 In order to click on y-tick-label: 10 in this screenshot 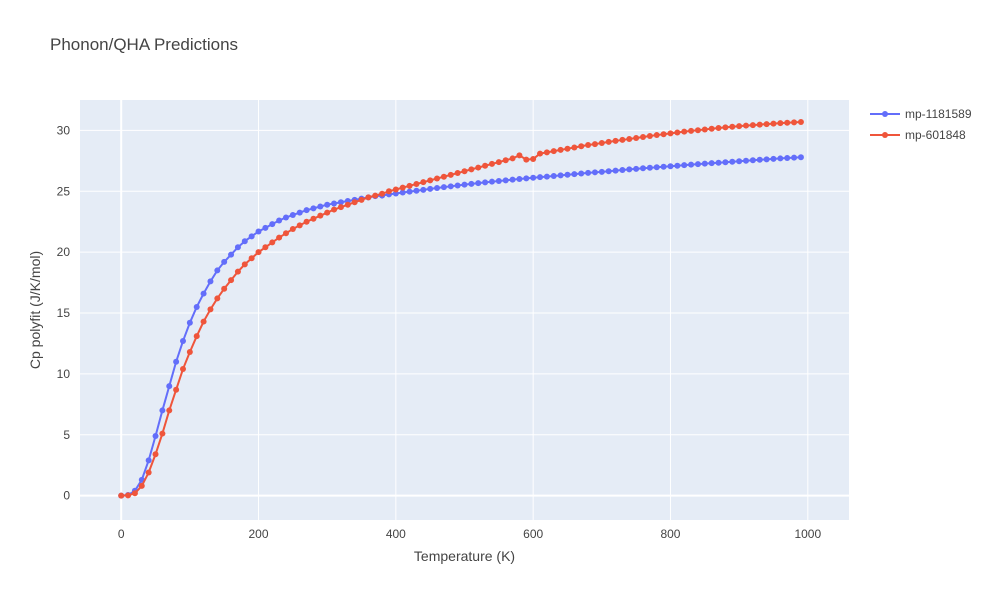, I will do `click(64, 374)`.